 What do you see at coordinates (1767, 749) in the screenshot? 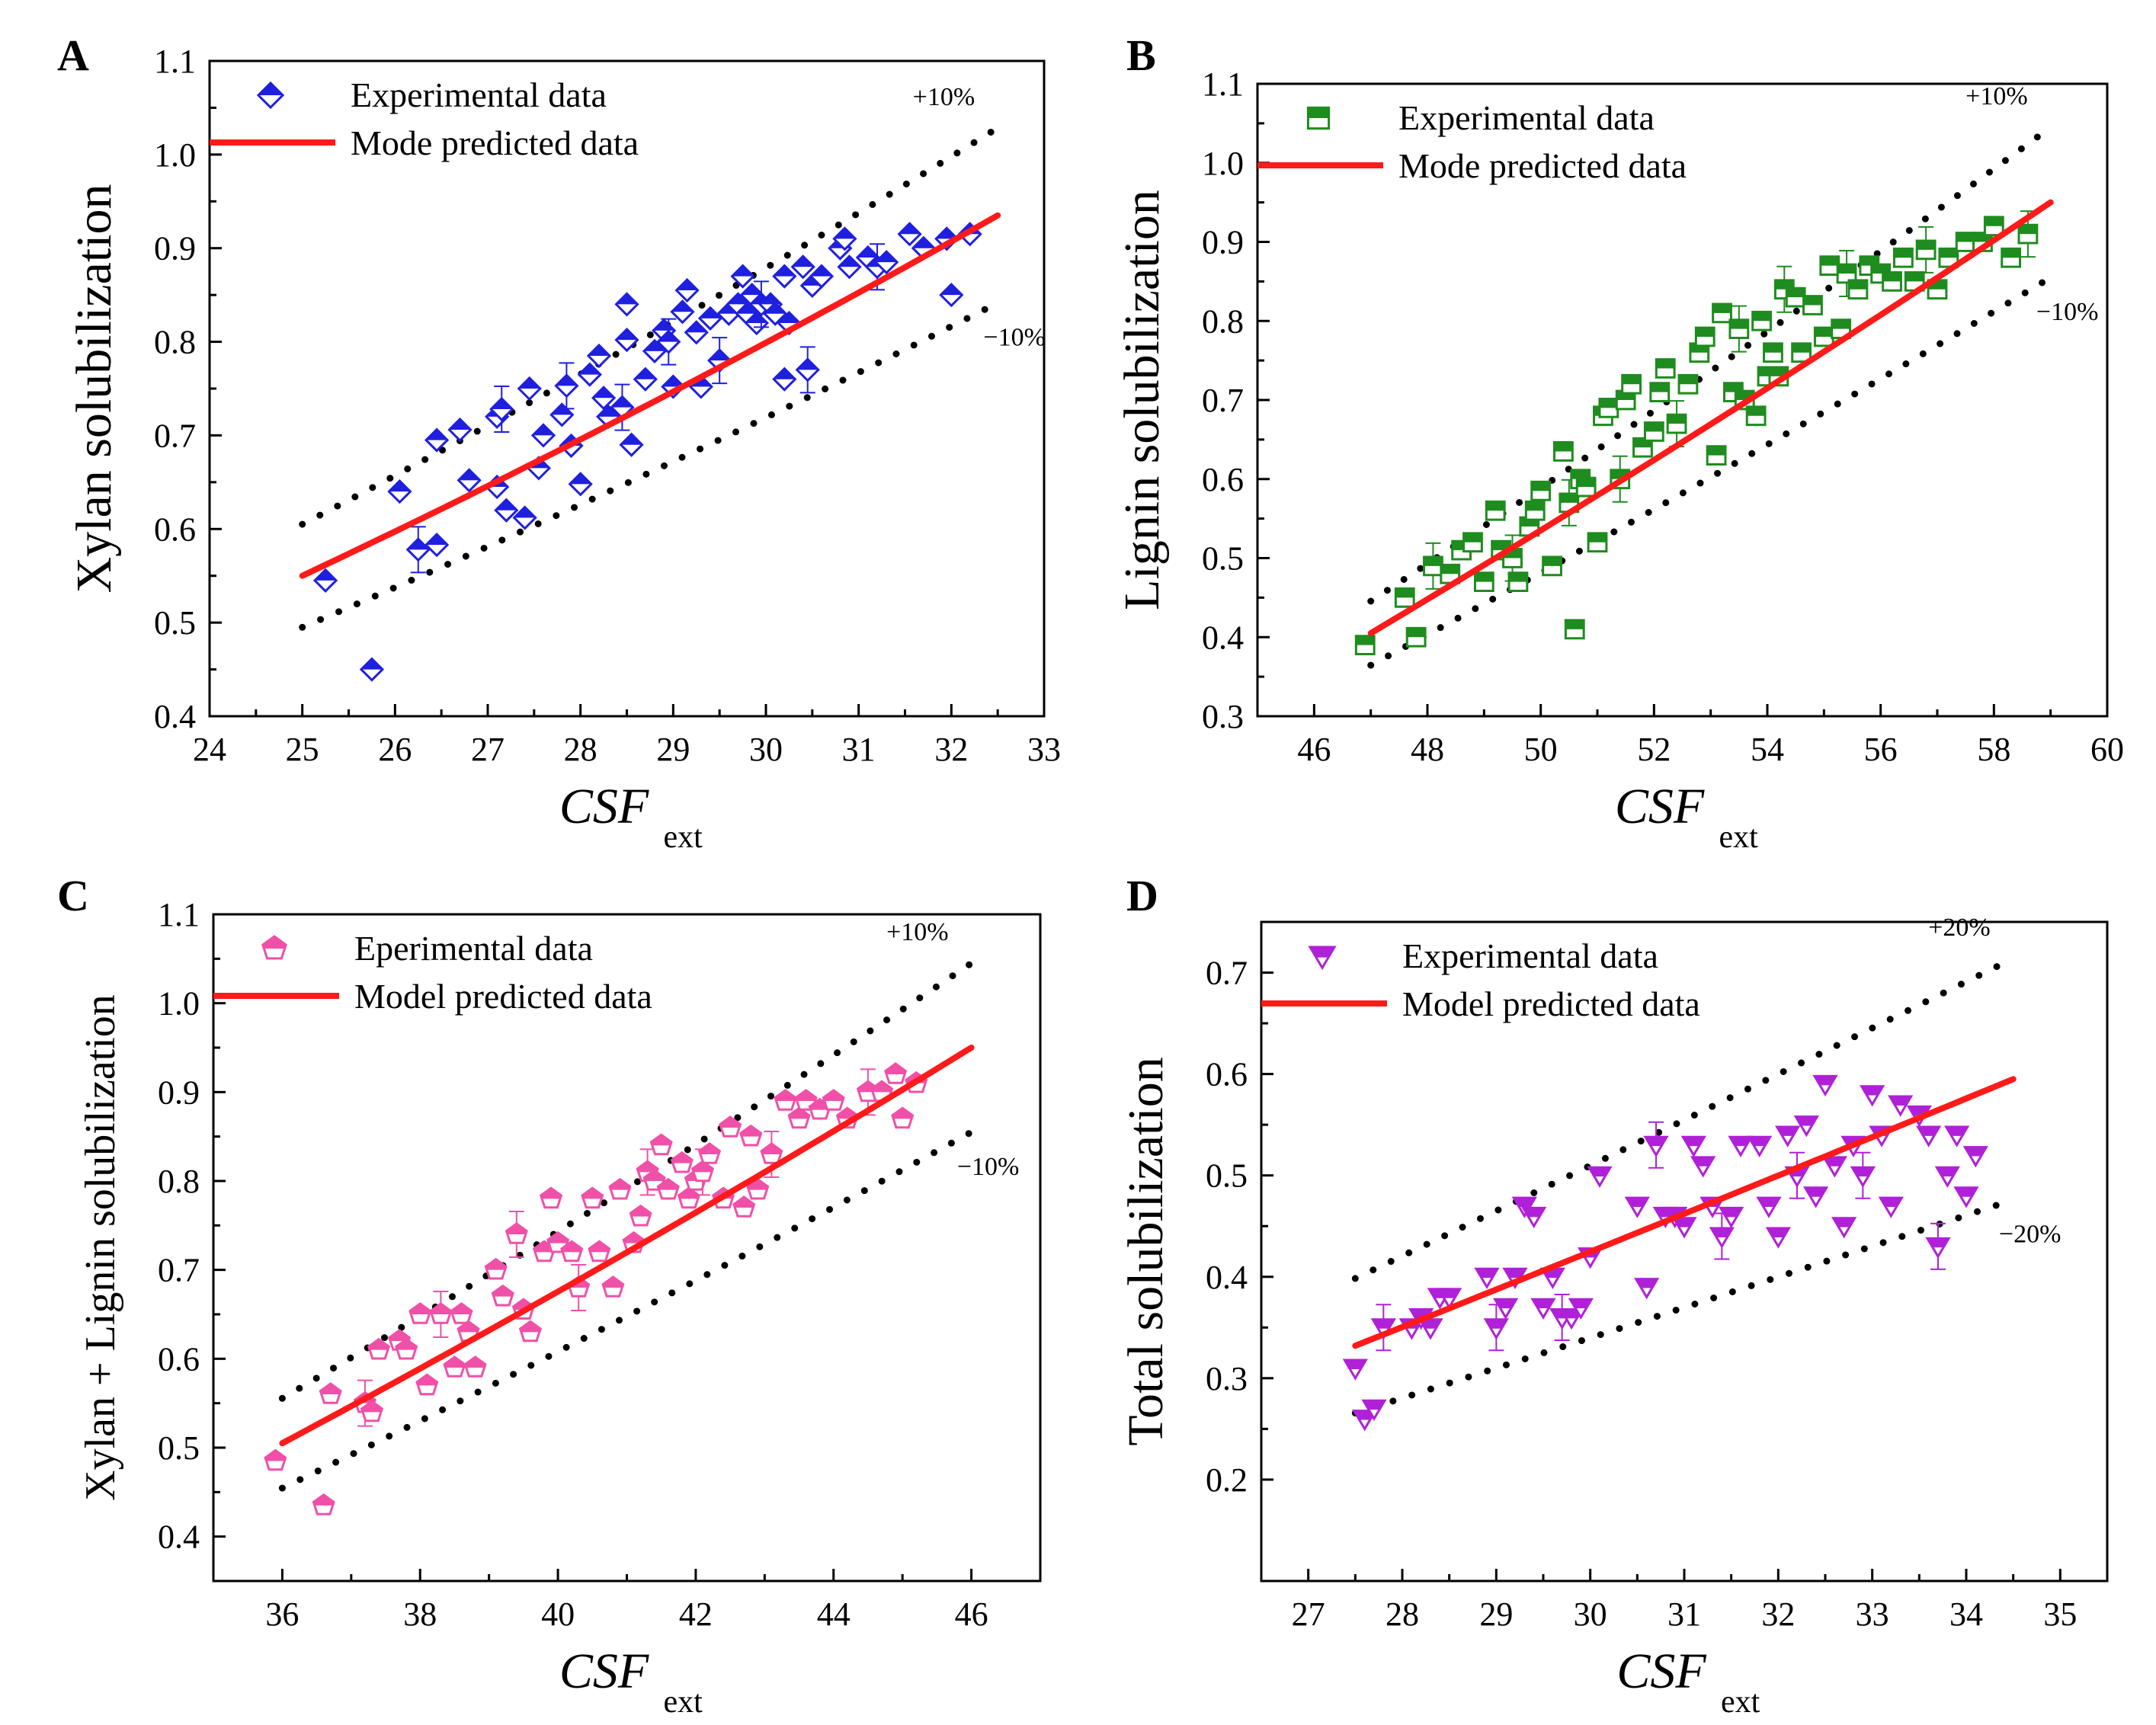
I see `panel-b-x-tick-label: 54` at bounding box center [1767, 749].